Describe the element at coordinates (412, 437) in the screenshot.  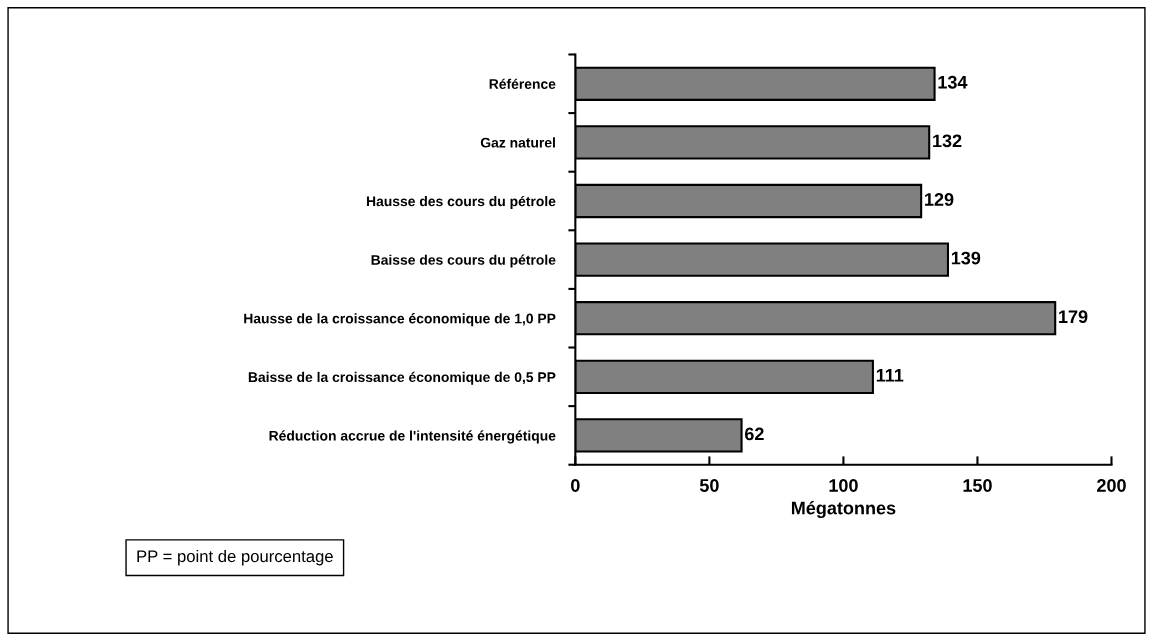
I see `y-tick-label: Réduction accrue de l'intensité énergétique` at that location.